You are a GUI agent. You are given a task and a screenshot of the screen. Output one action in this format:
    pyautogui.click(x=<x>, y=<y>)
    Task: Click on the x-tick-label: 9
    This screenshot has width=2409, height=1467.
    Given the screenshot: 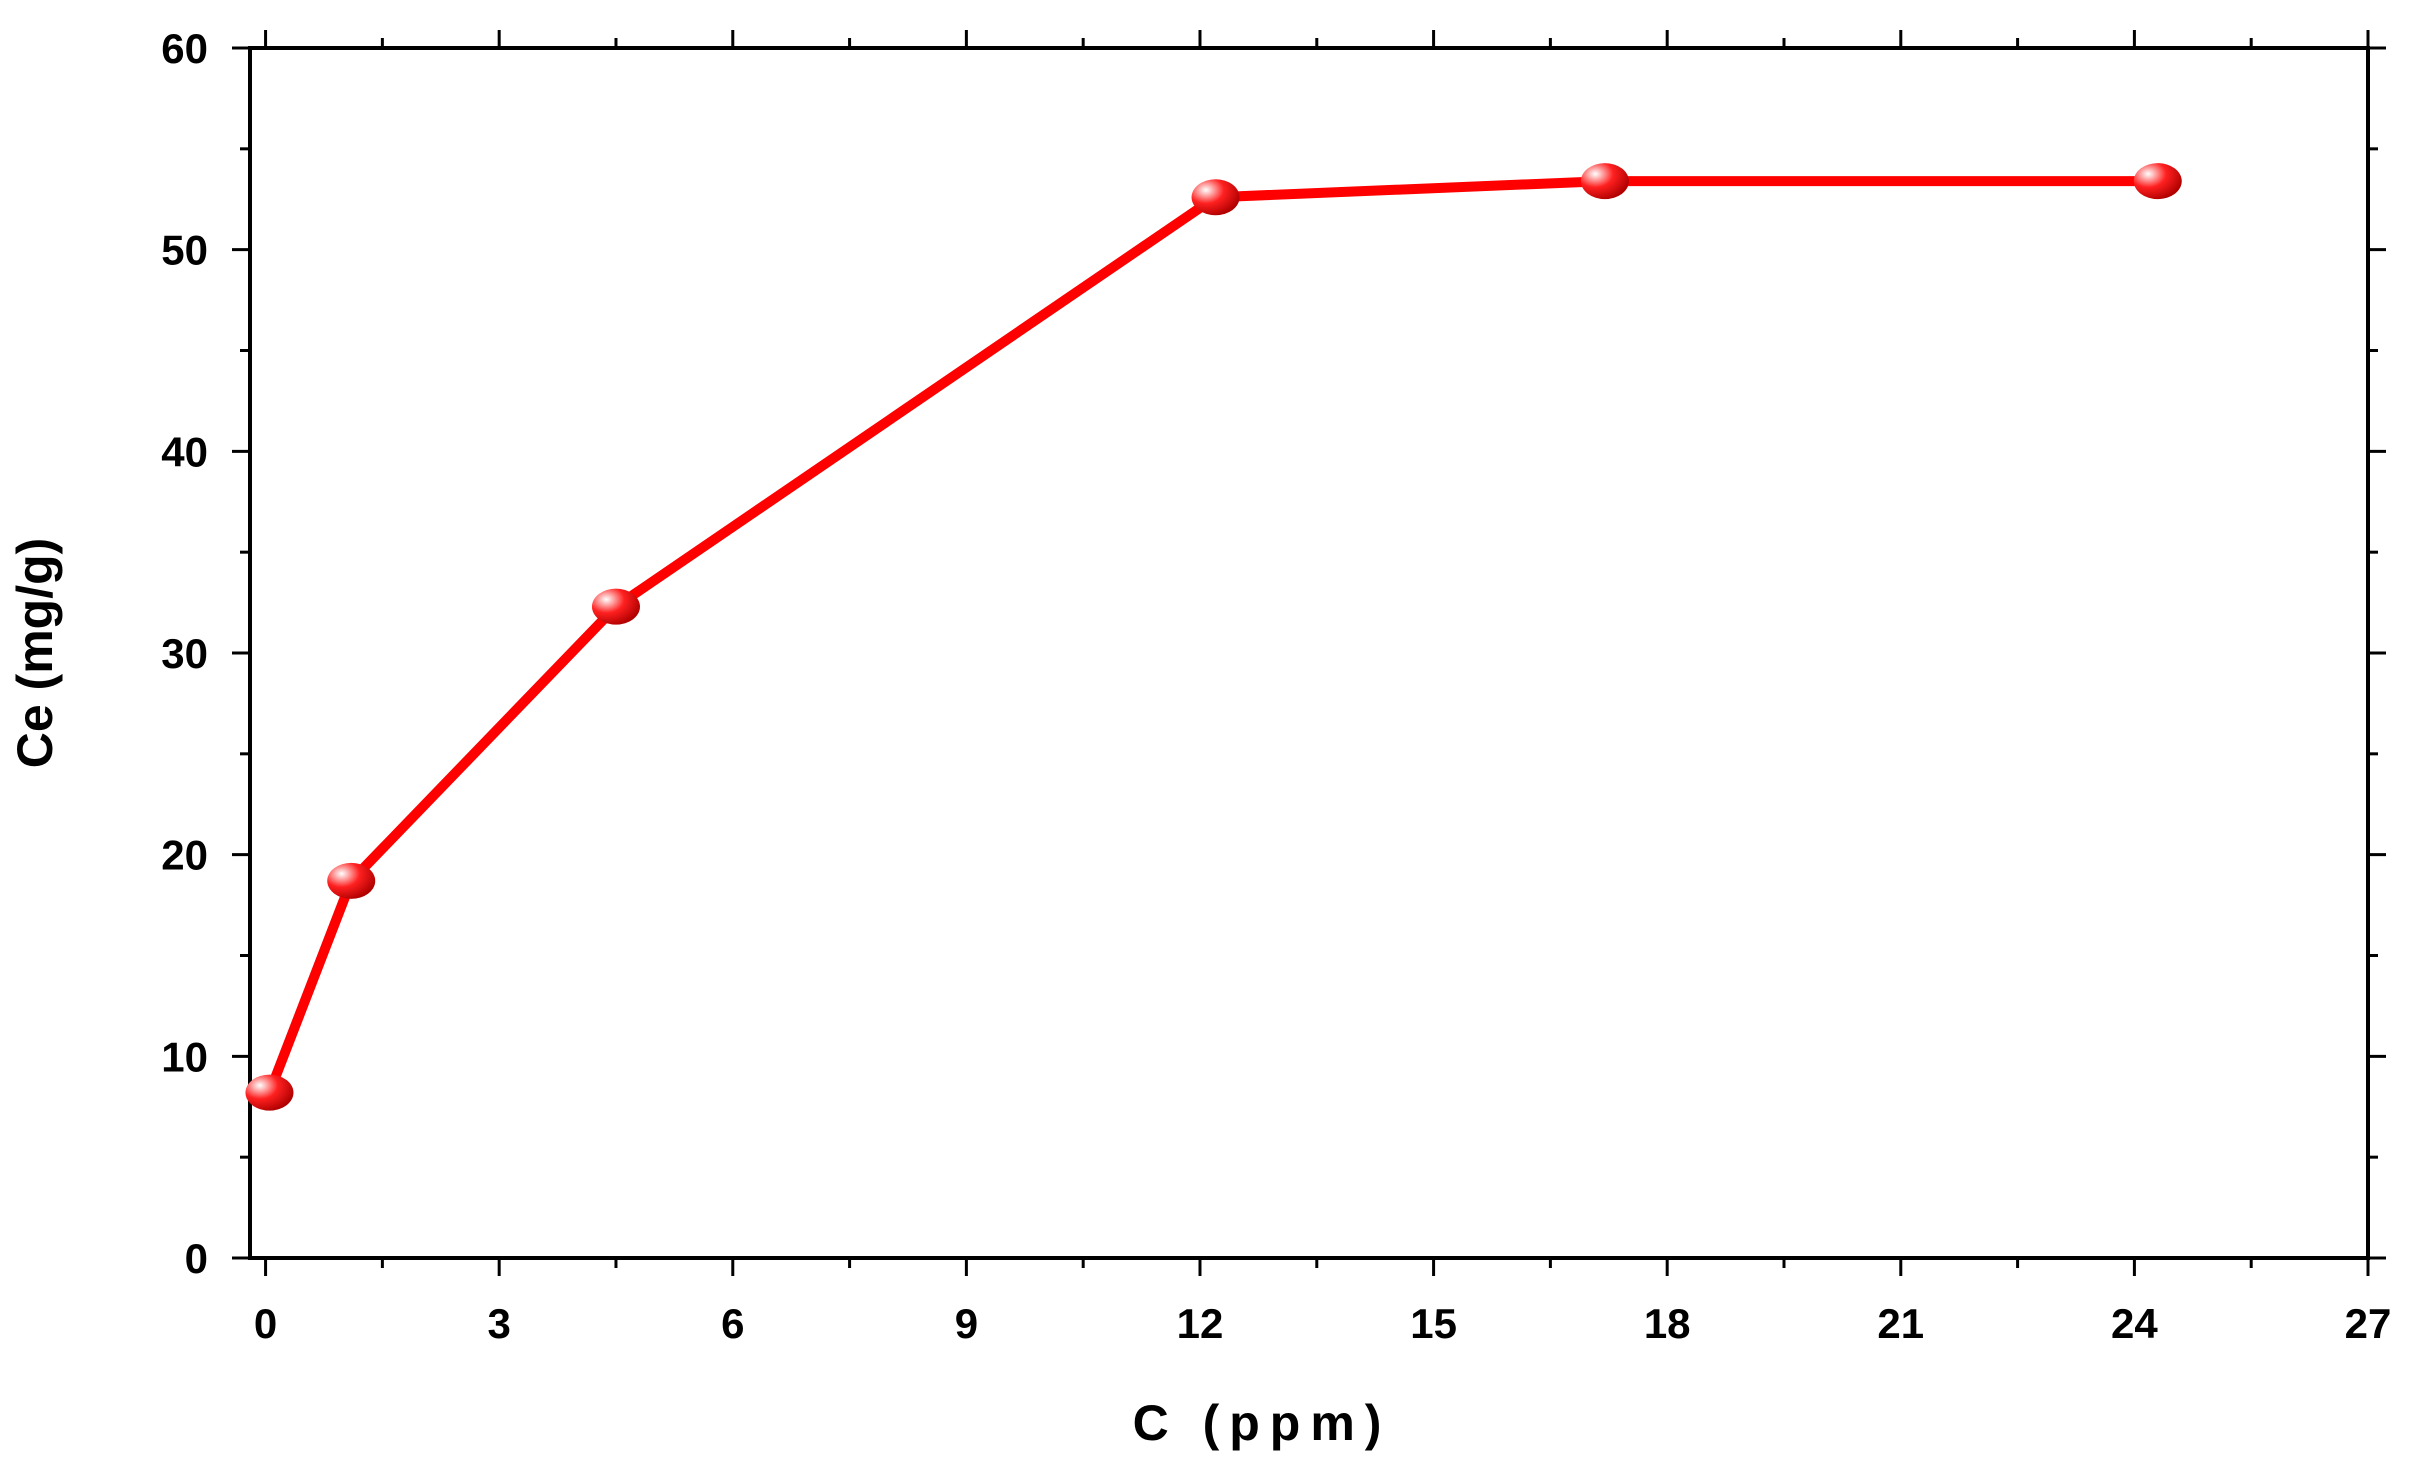 What is the action you would take?
    pyautogui.click(x=966, y=1323)
    